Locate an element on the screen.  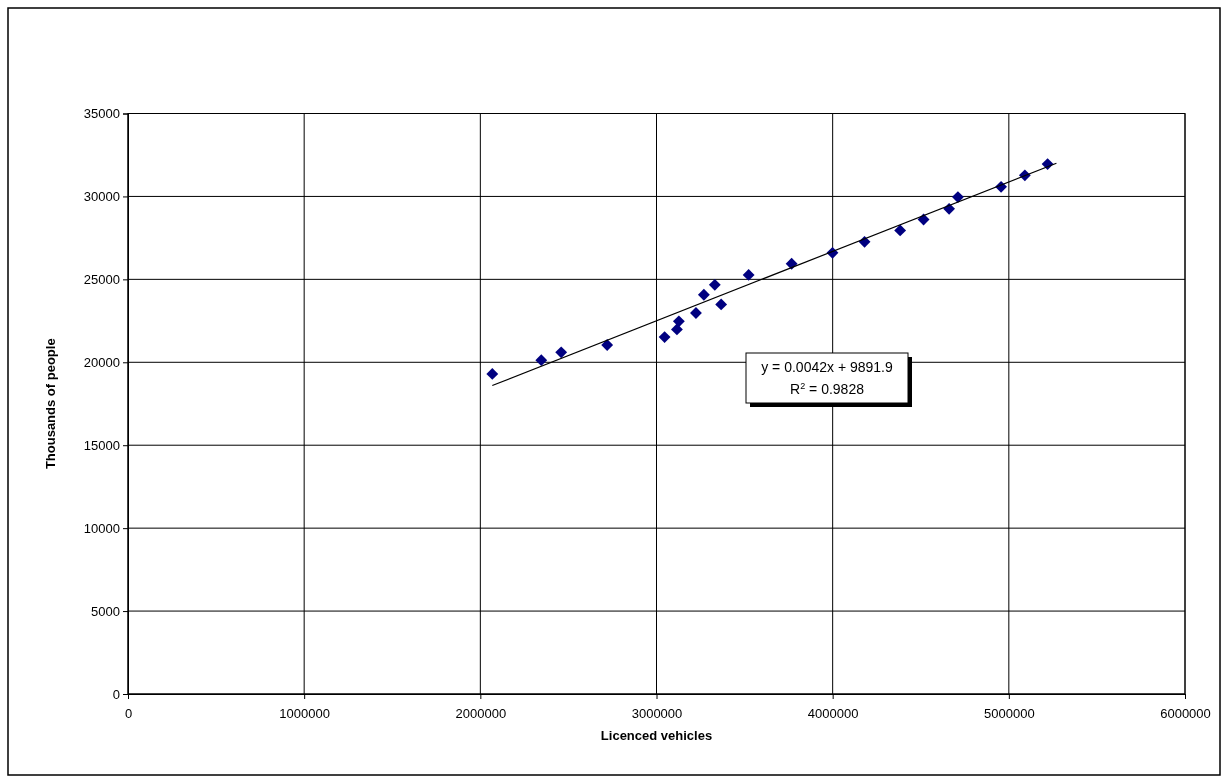
x-tick-label: 0 is located at coordinates (128, 713).